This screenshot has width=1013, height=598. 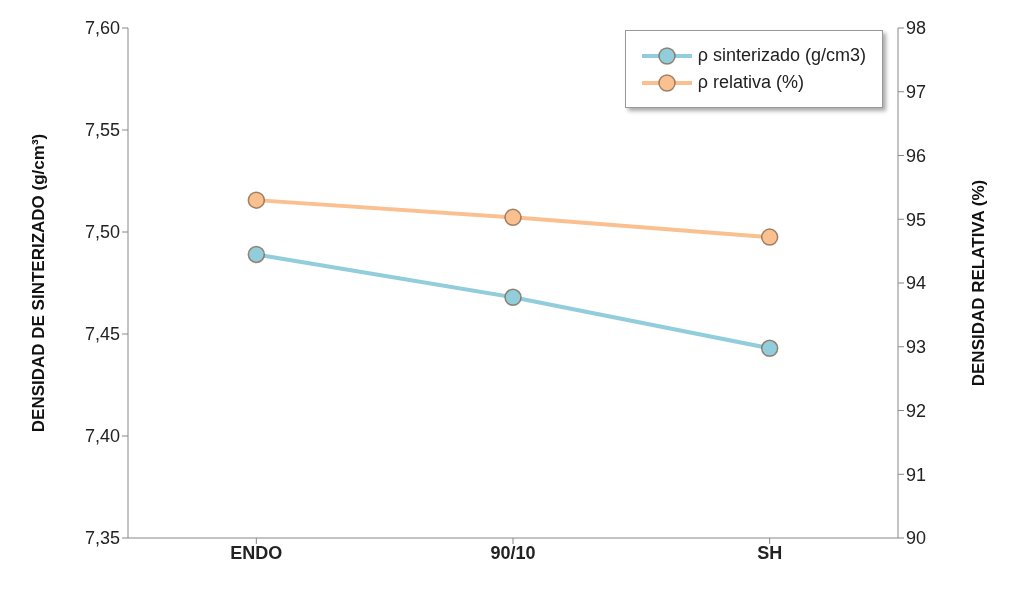 What do you see at coordinates (102, 334) in the screenshot?
I see `y-tick-label: 7,45` at bounding box center [102, 334].